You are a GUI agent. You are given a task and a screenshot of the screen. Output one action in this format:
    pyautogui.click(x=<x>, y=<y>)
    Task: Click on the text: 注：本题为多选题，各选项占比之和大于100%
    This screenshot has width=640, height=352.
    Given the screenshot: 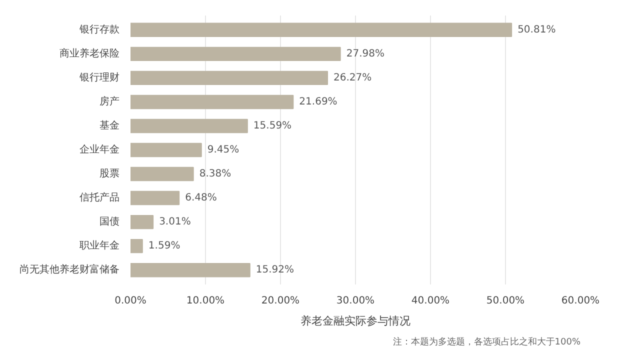 What is the action you would take?
    pyautogui.click(x=486, y=342)
    